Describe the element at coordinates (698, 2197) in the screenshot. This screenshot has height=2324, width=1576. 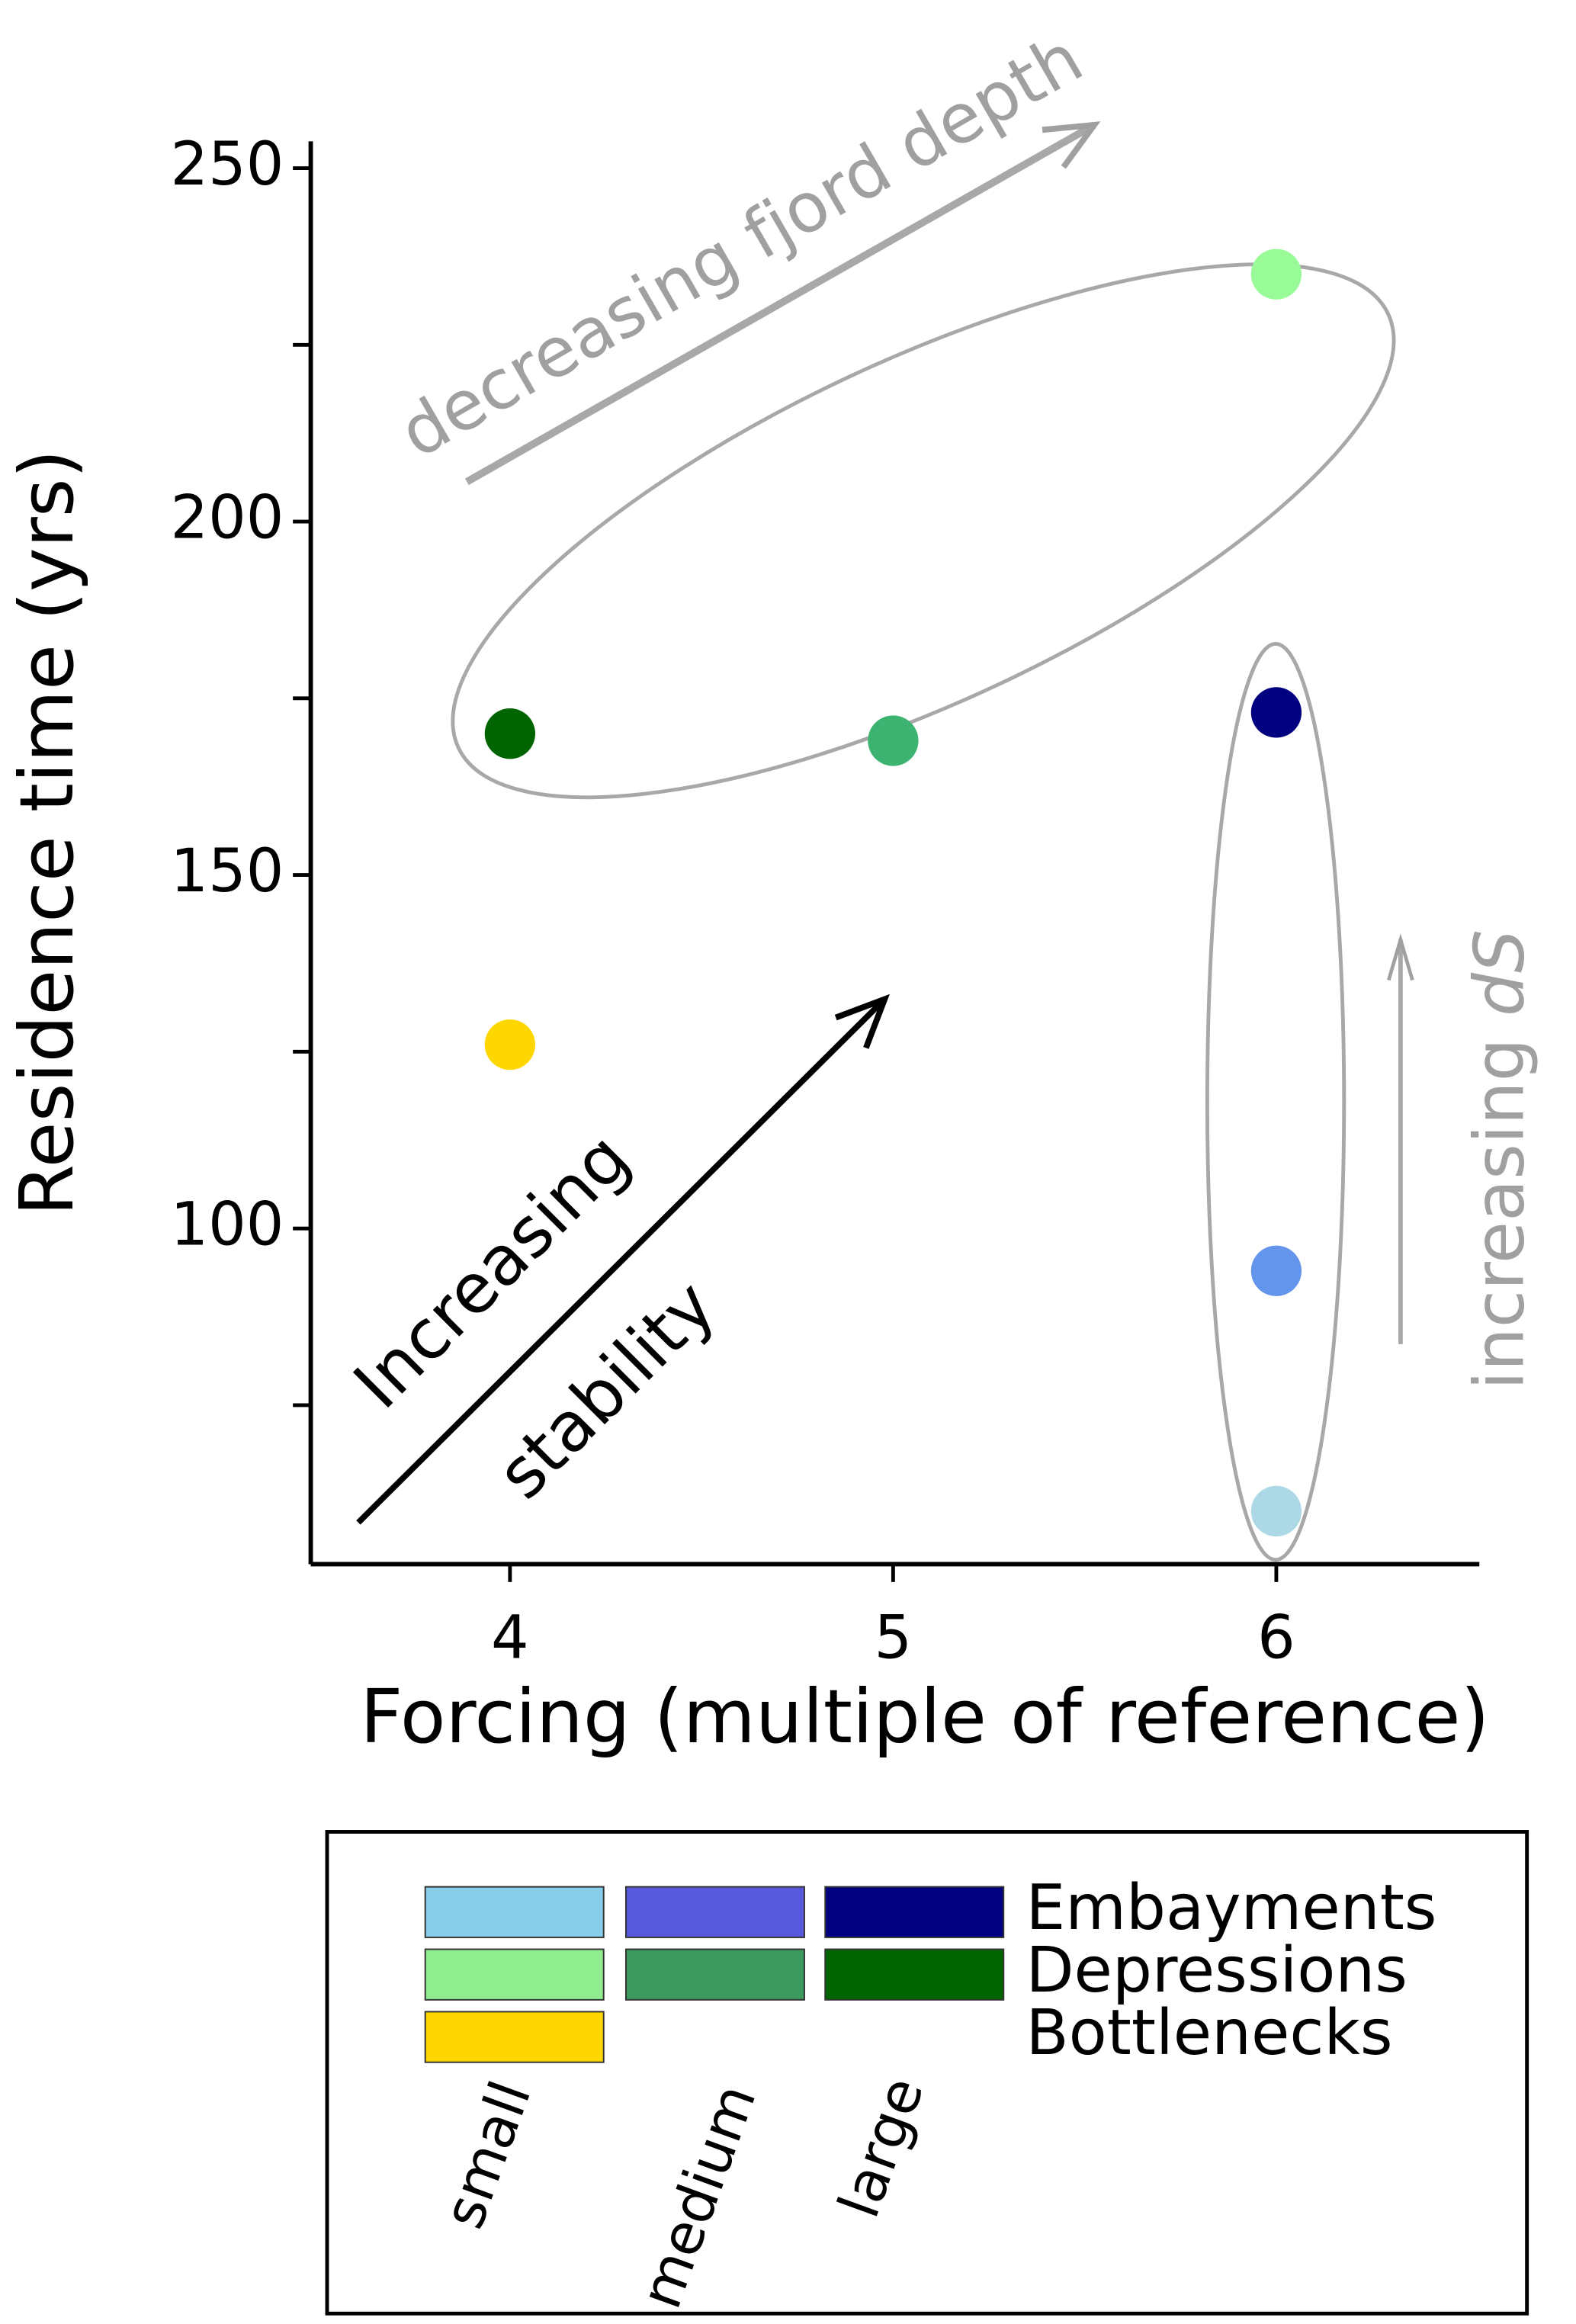
I see `legend-column-label: medium` at that location.